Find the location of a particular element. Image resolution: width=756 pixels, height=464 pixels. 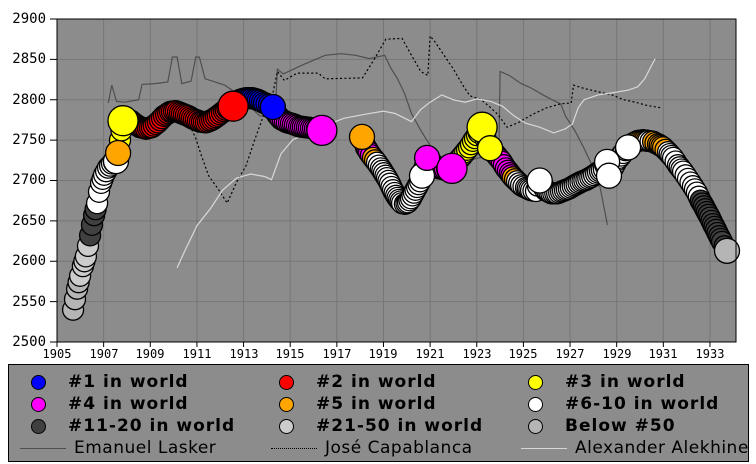

x-tick-label: 1933 is located at coordinates (710, 354).